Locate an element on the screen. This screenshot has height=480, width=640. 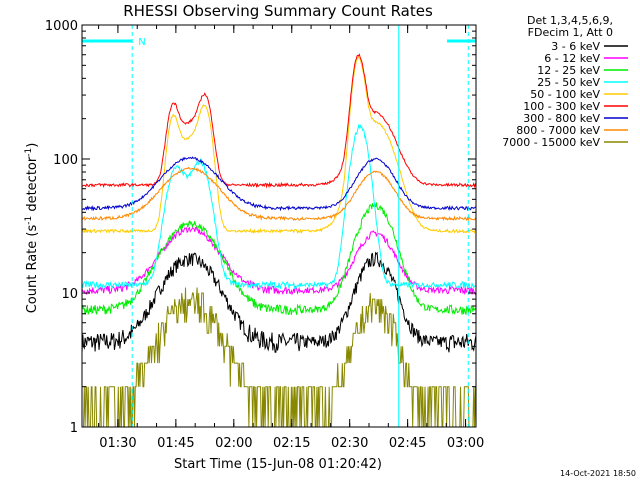
legend-label-7: 800 - 7000 keV is located at coordinates (558, 130).